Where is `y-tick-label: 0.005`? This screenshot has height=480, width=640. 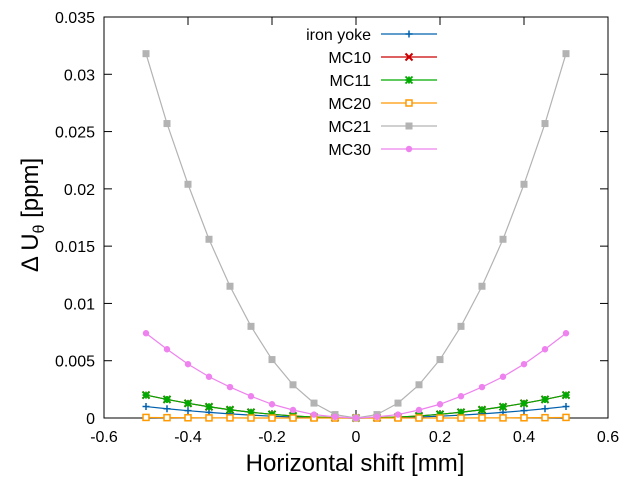 y-tick-label: 0.005 is located at coordinates (75, 362).